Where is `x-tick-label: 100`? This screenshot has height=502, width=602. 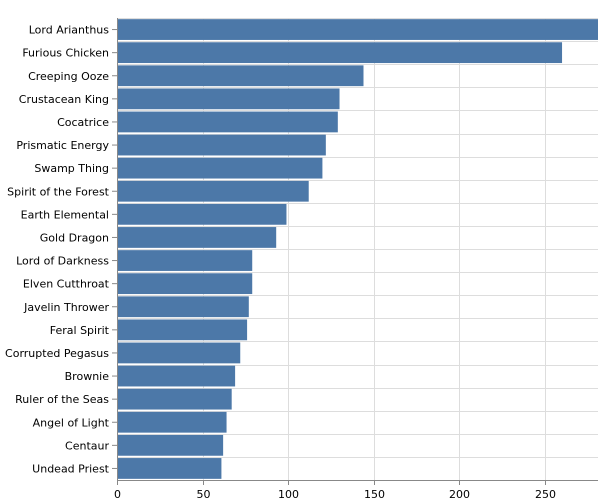
x-tick-label: 100 is located at coordinates (288, 494).